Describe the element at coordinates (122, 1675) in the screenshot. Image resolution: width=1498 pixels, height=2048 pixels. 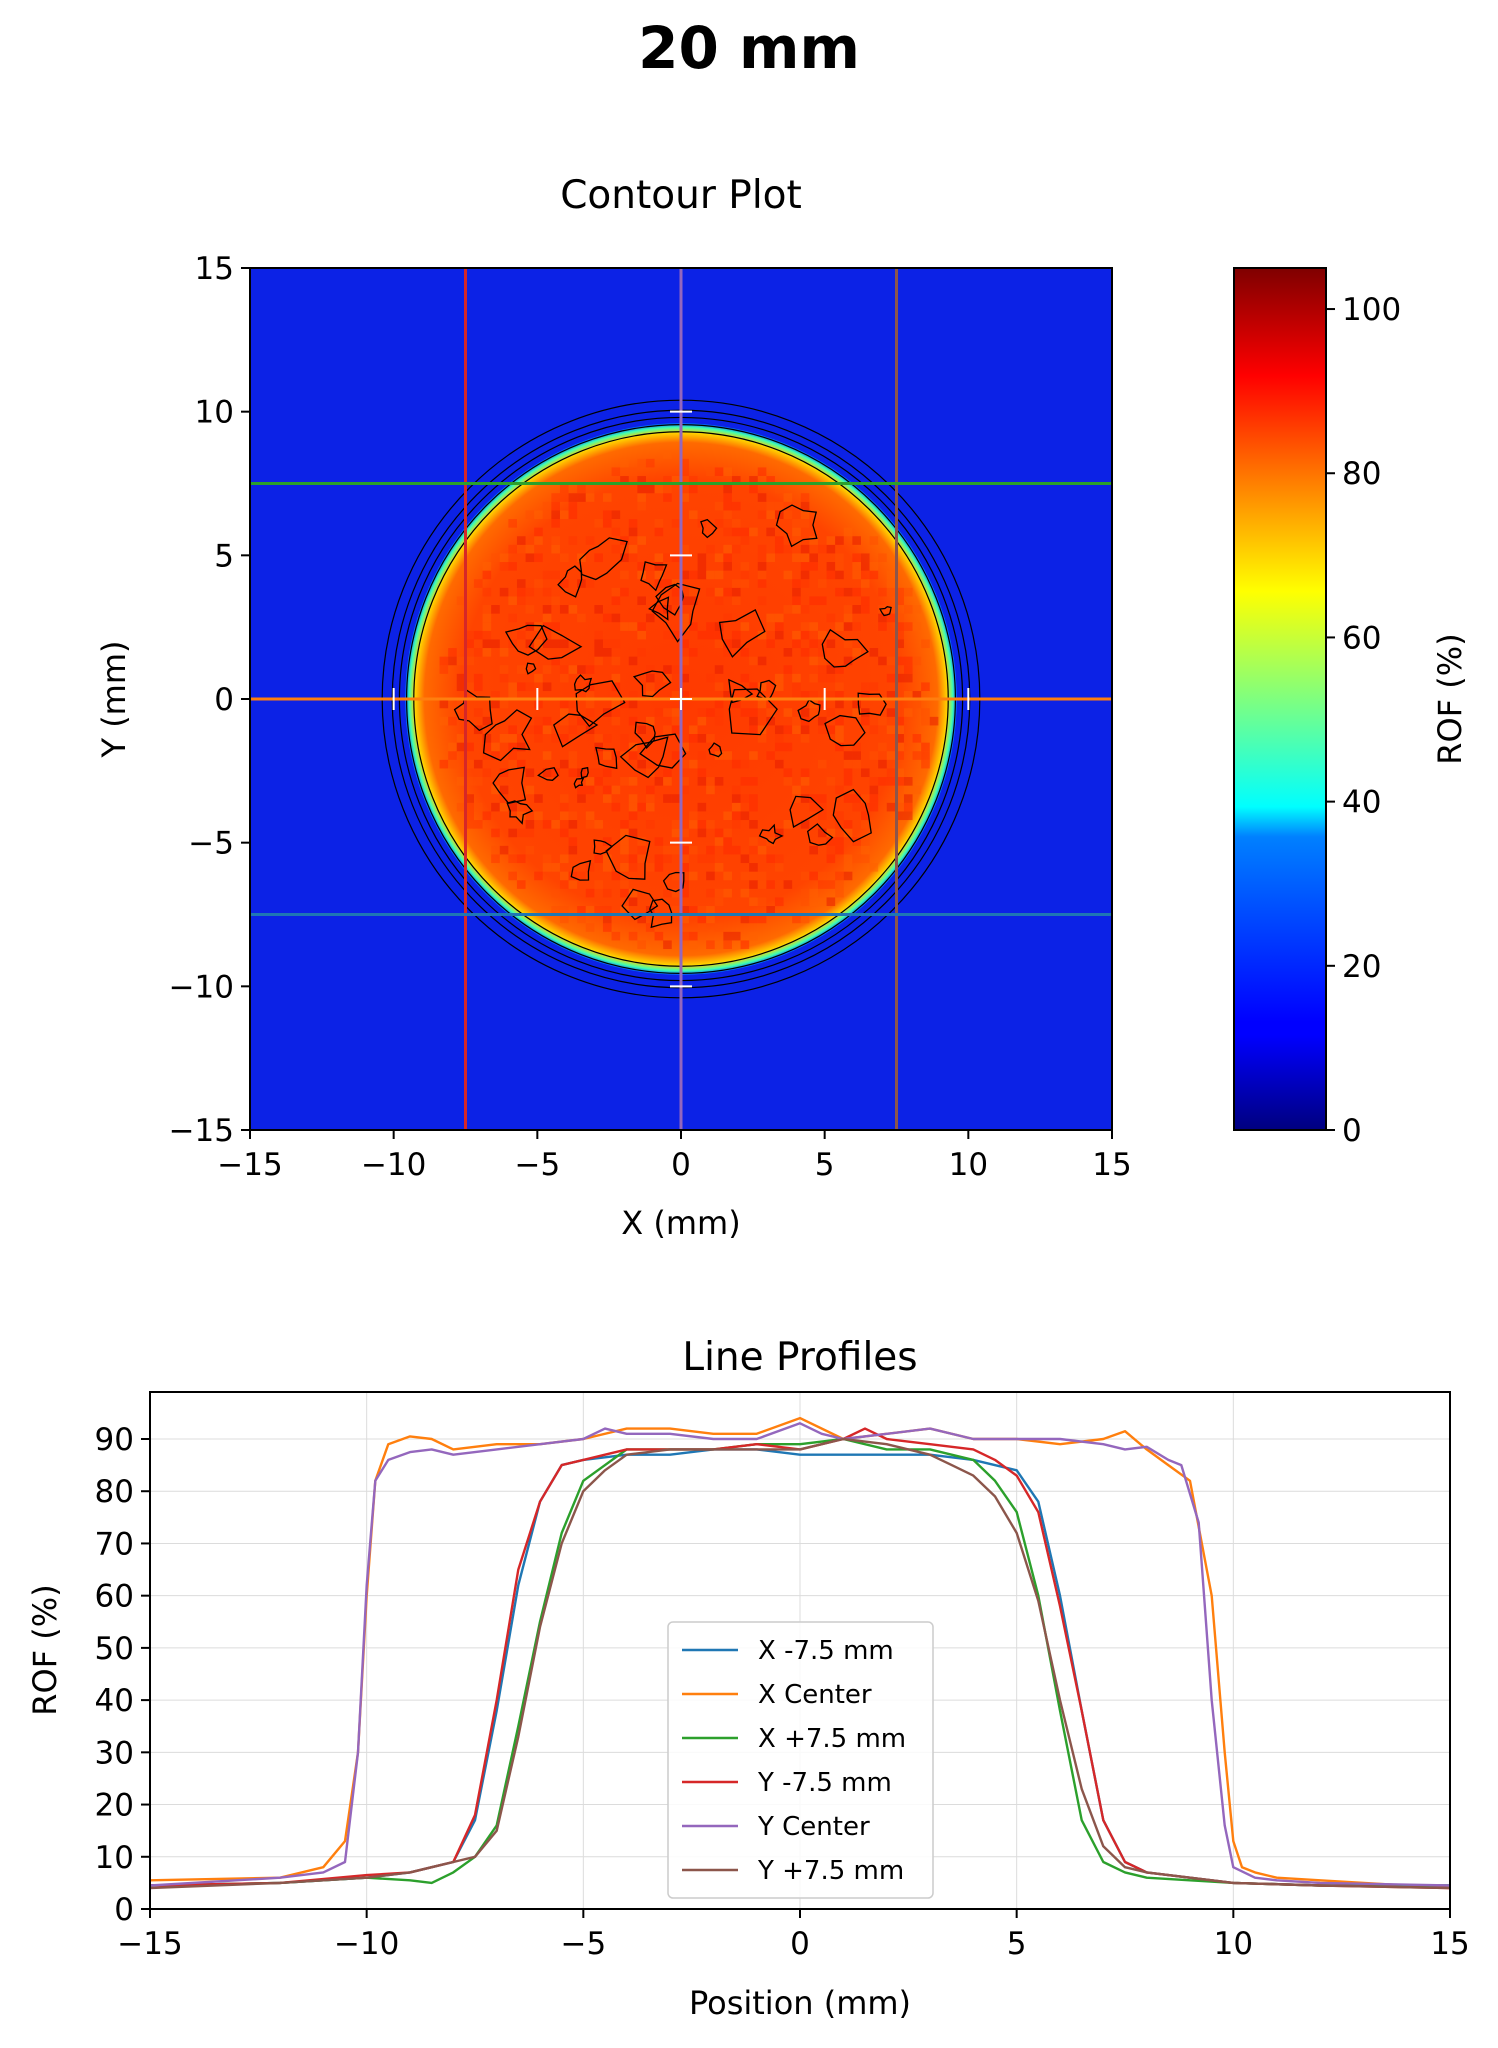
I see `profiles-y-axis: 0 10 20 30 40 50 60 70 80 90` at that location.